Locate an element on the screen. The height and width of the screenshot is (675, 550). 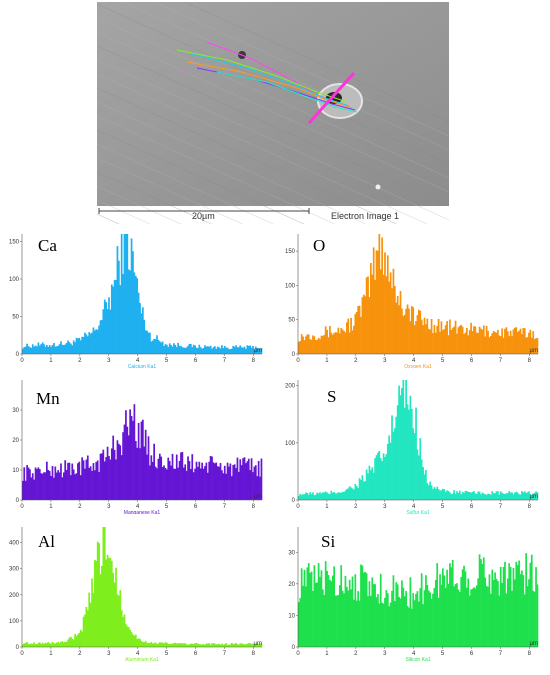
x-tick-label: 7 is located at coordinates (501, 654).